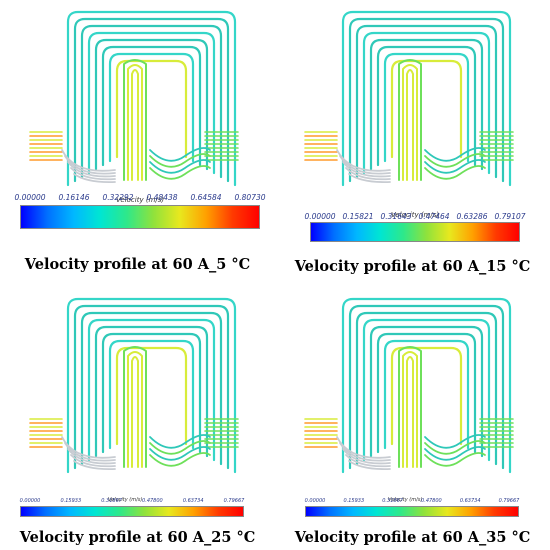 Image resolution: width=550 pixels, height=550 pixels. I want to click on colorbar-tick: 0.79107, so click(510, 216).